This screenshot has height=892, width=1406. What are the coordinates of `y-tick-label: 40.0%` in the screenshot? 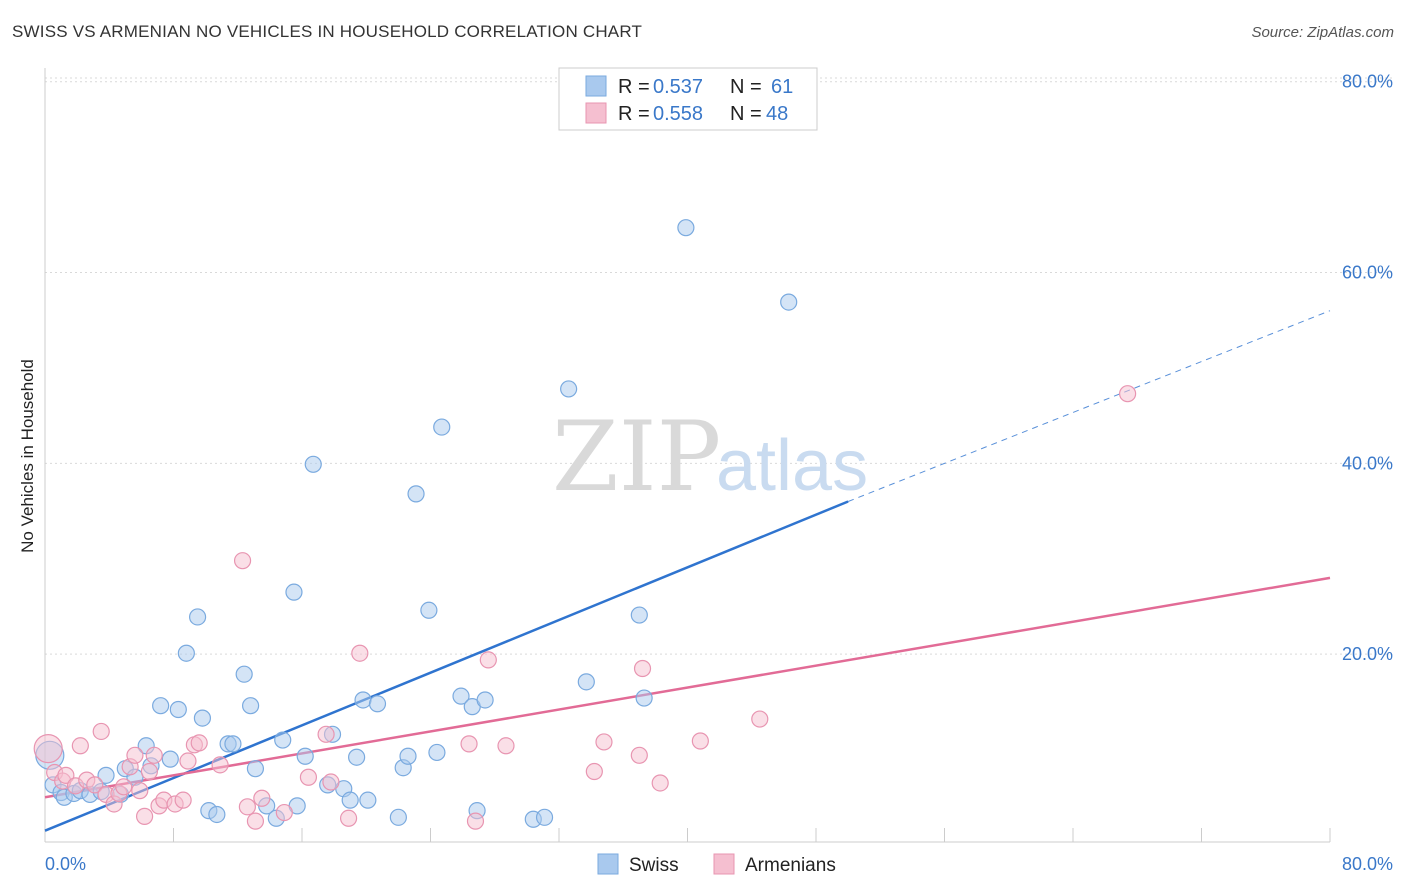 It's located at (1367, 463).